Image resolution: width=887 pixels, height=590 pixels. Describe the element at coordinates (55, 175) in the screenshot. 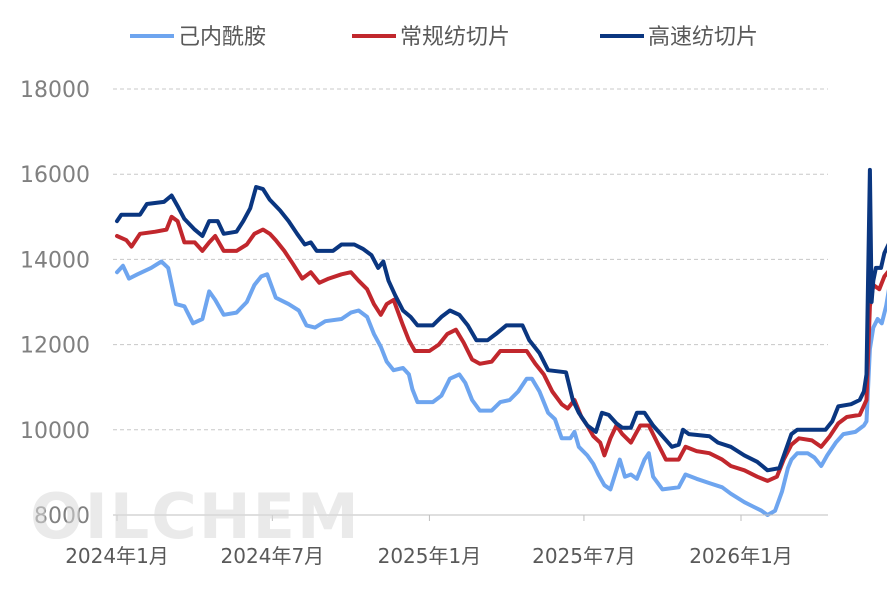

I see `y-tick-label: 16000` at that location.